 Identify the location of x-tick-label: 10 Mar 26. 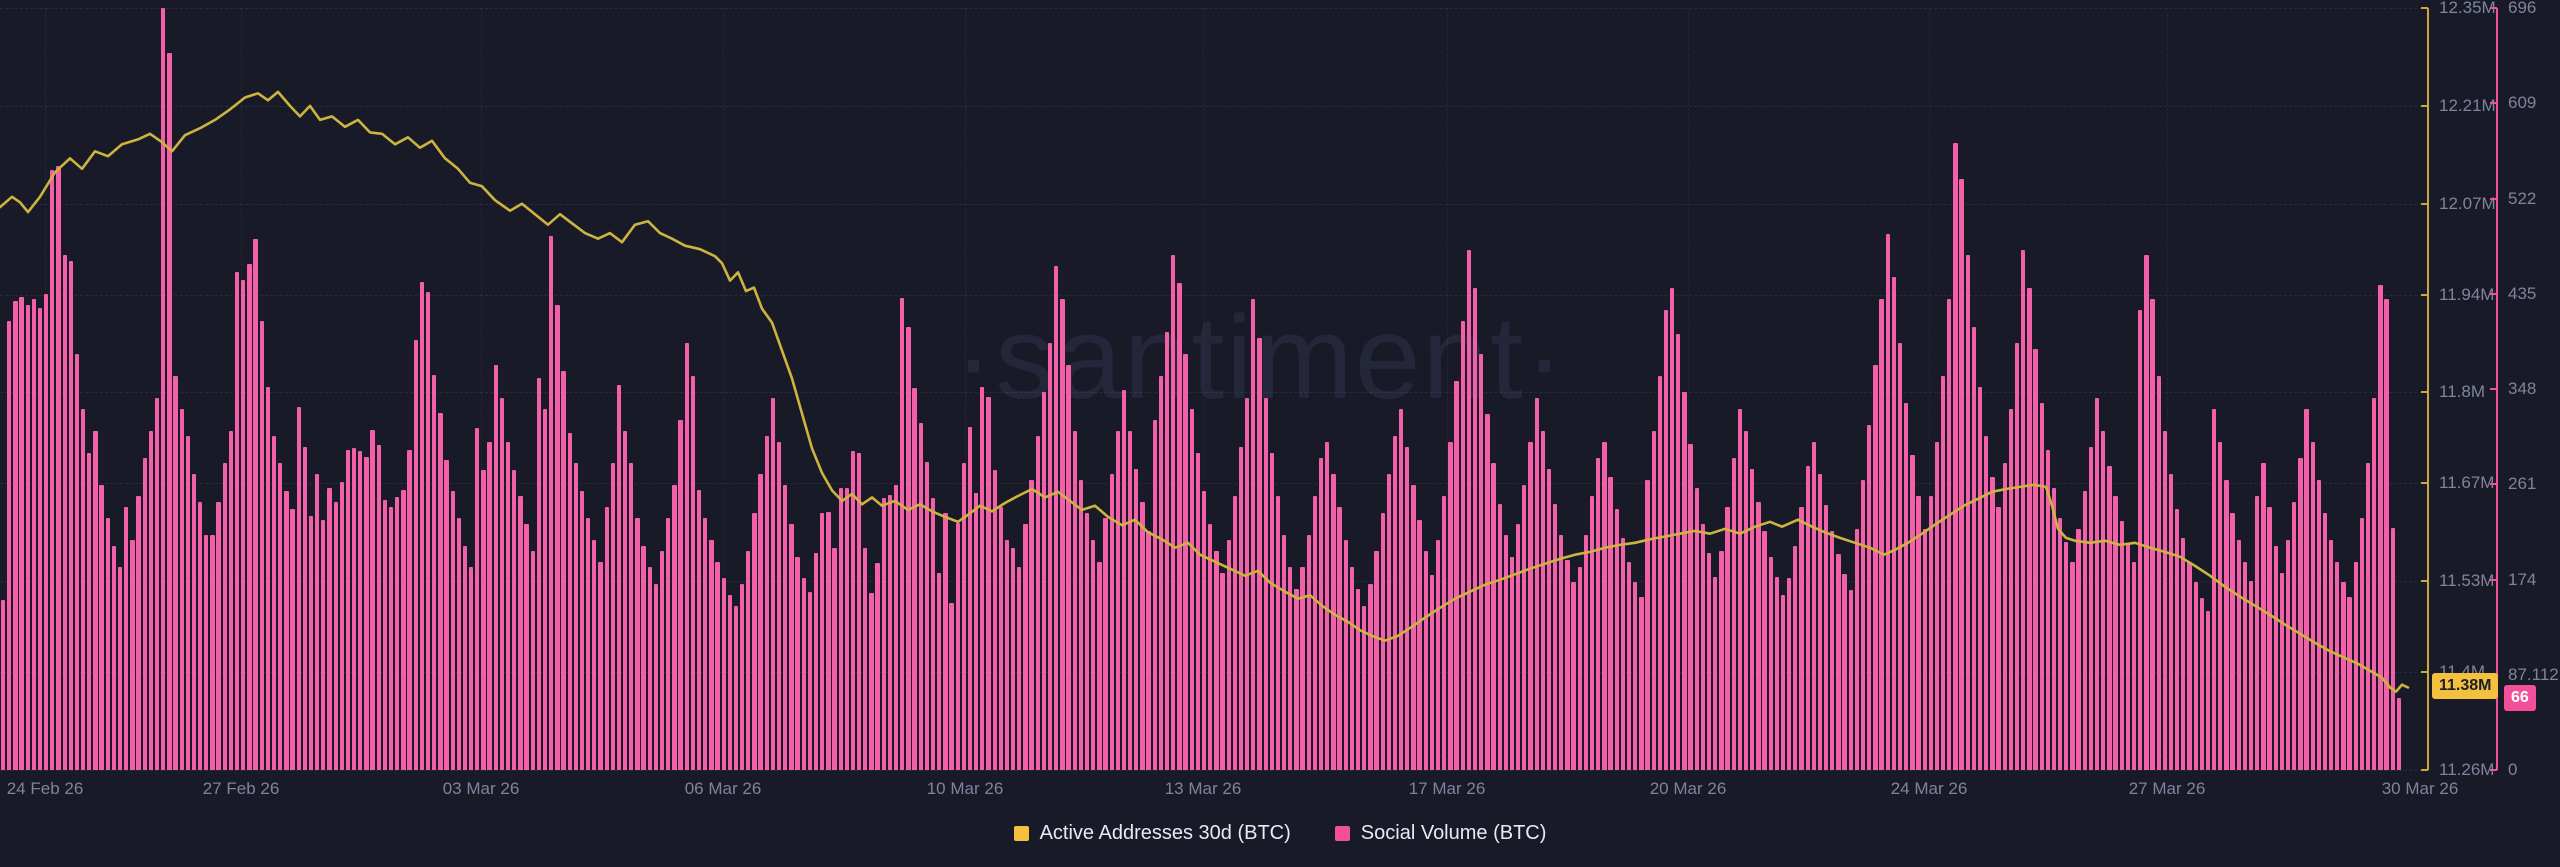
(965, 788).